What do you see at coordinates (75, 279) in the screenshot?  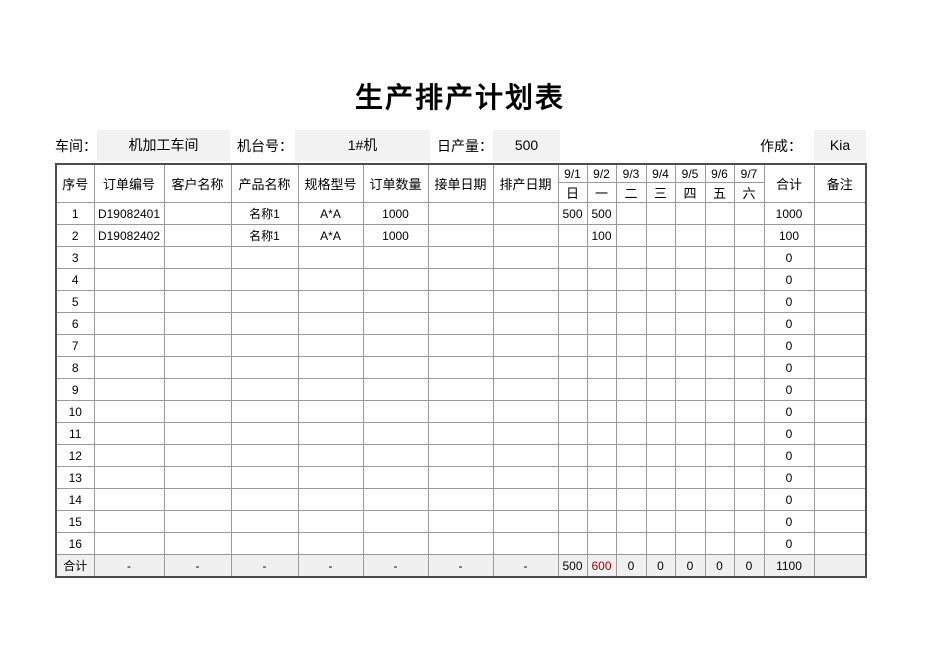 I see `cell-no: 4` at bounding box center [75, 279].